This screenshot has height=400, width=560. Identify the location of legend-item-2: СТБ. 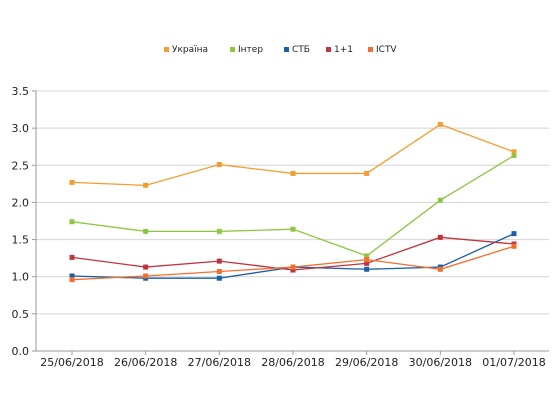
(297, 50).